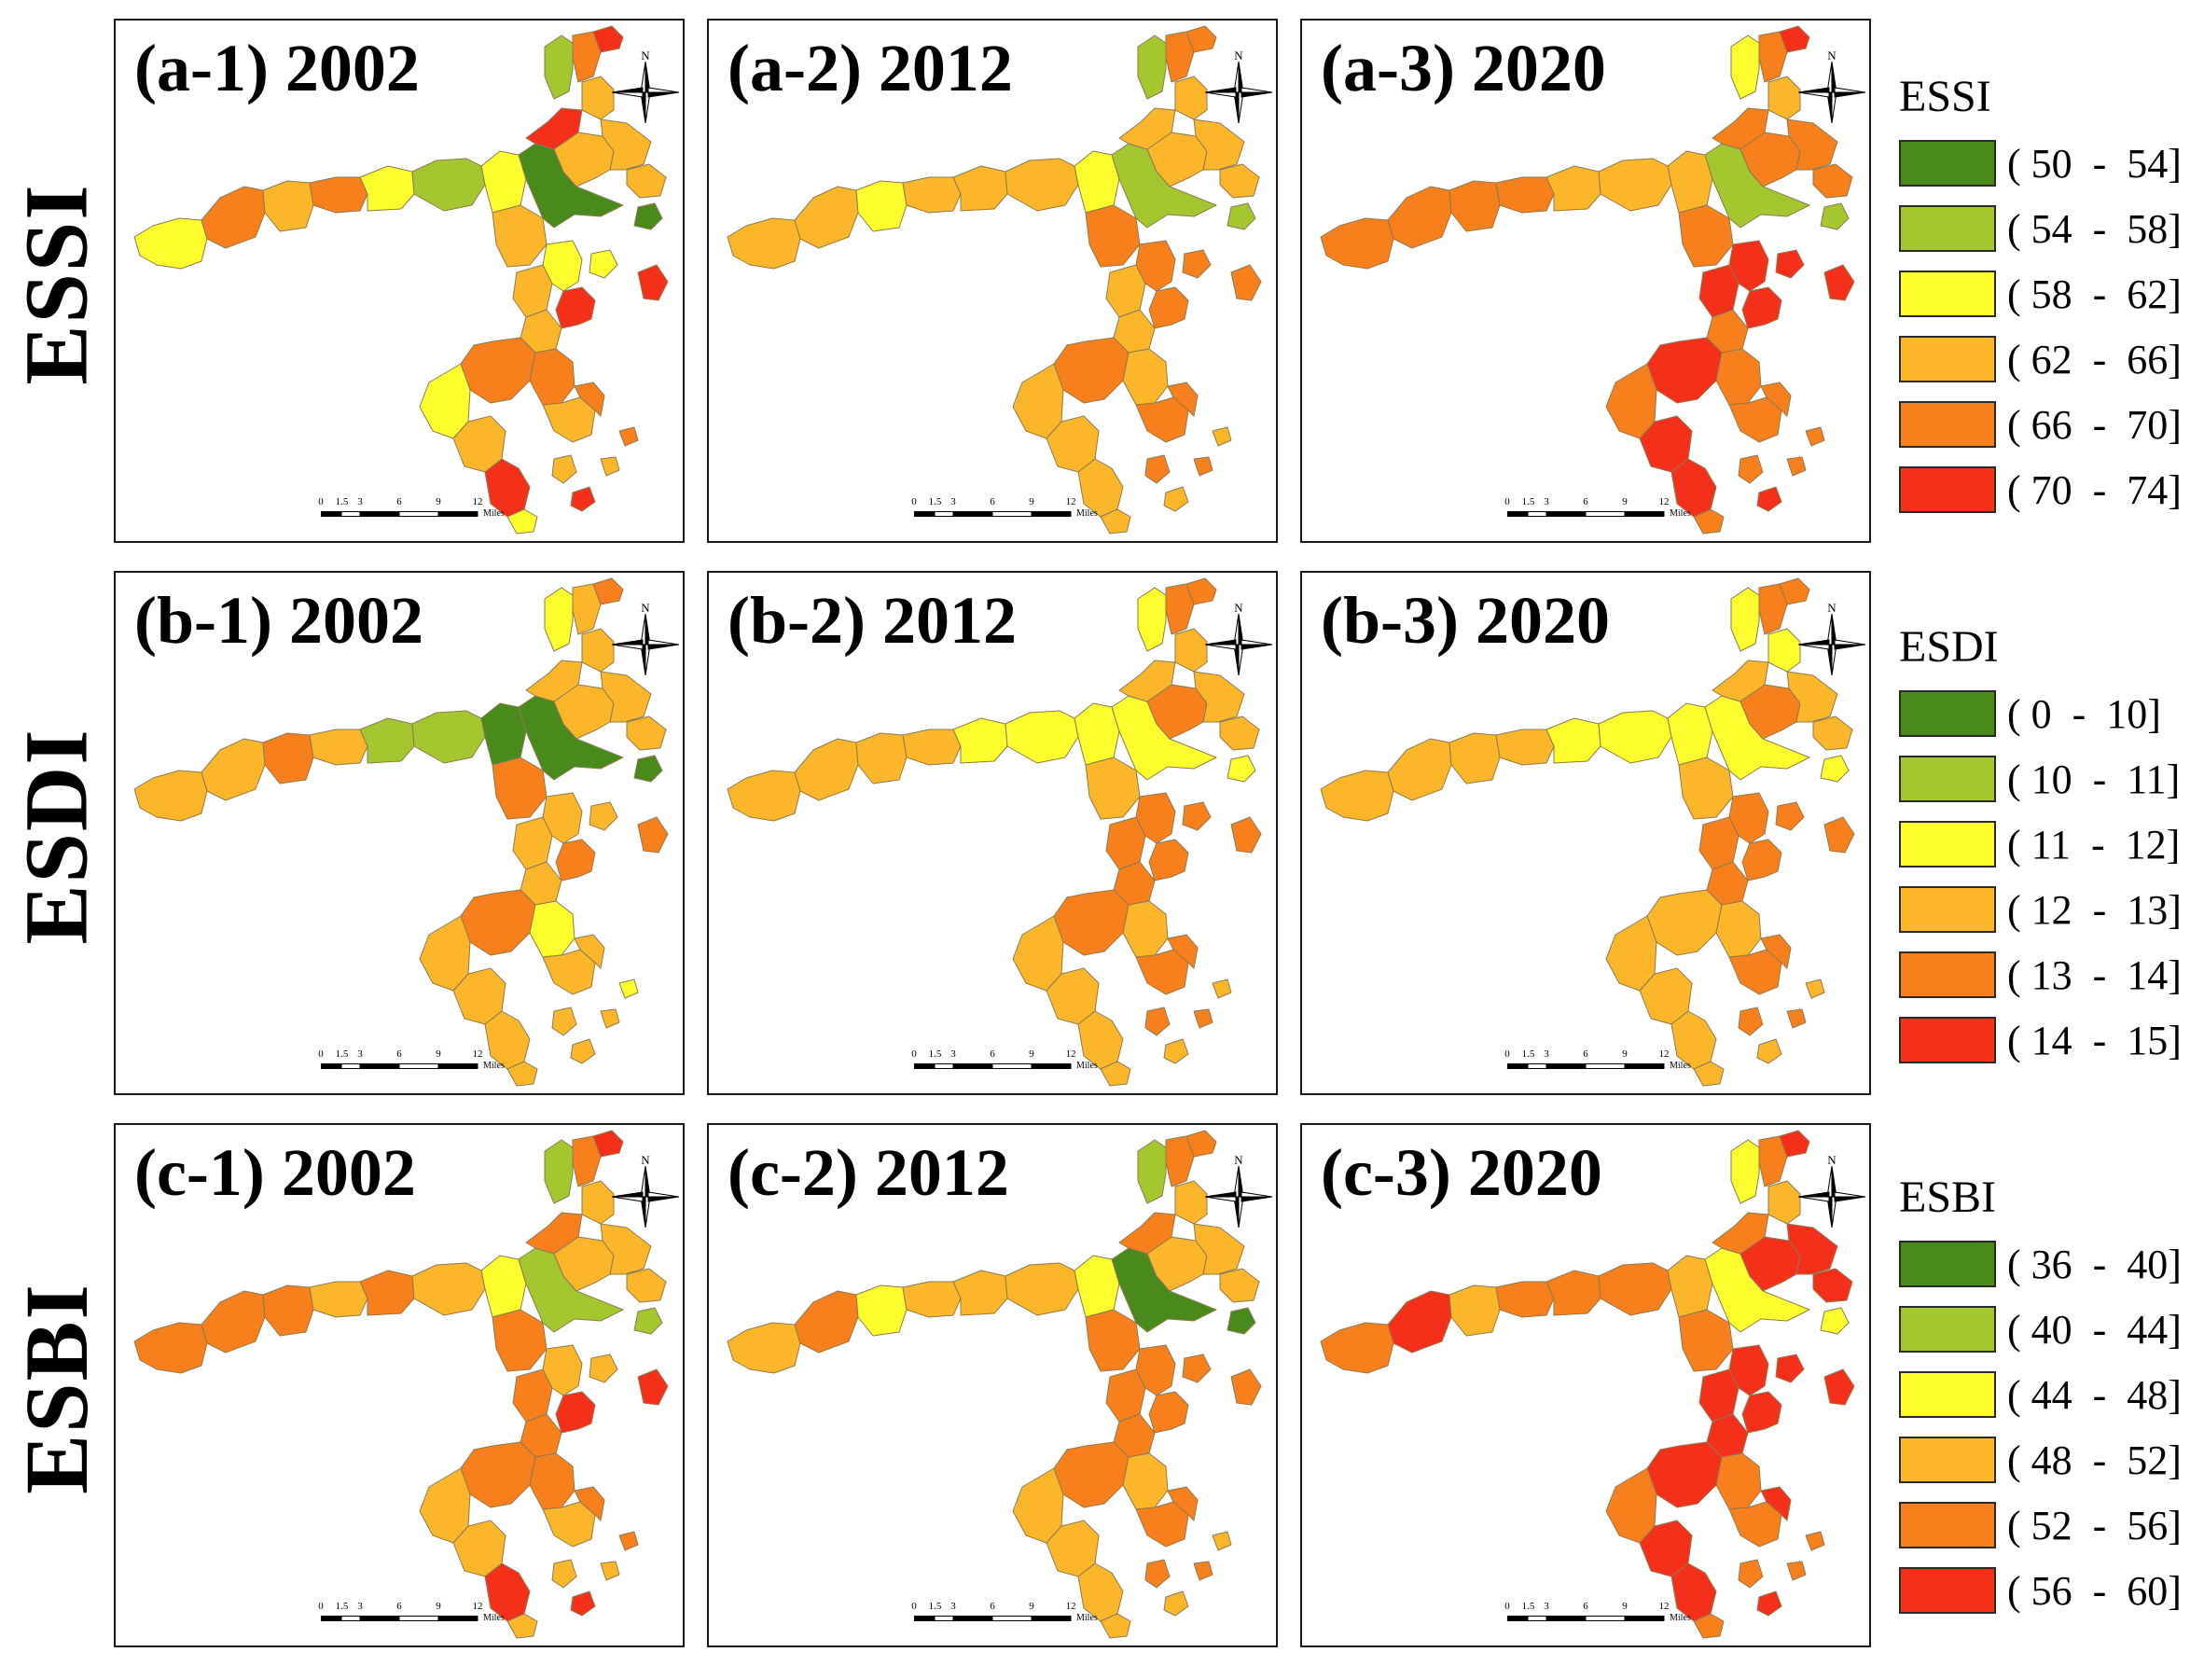 The height and width of the screenshot is (1680, 2190). I want to click on legend-range: ( 50 - 54], so click(2094, 163).